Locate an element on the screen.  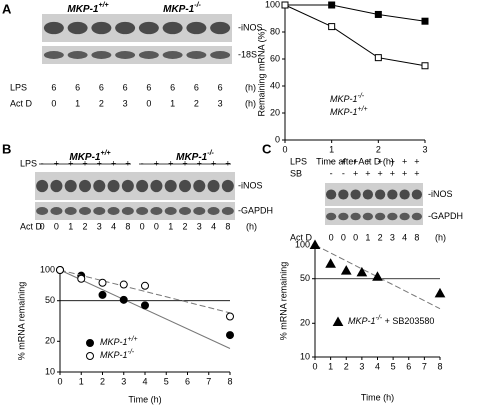
label: MKP-1-/- + SB203580 is located at coordinates (391, 321).